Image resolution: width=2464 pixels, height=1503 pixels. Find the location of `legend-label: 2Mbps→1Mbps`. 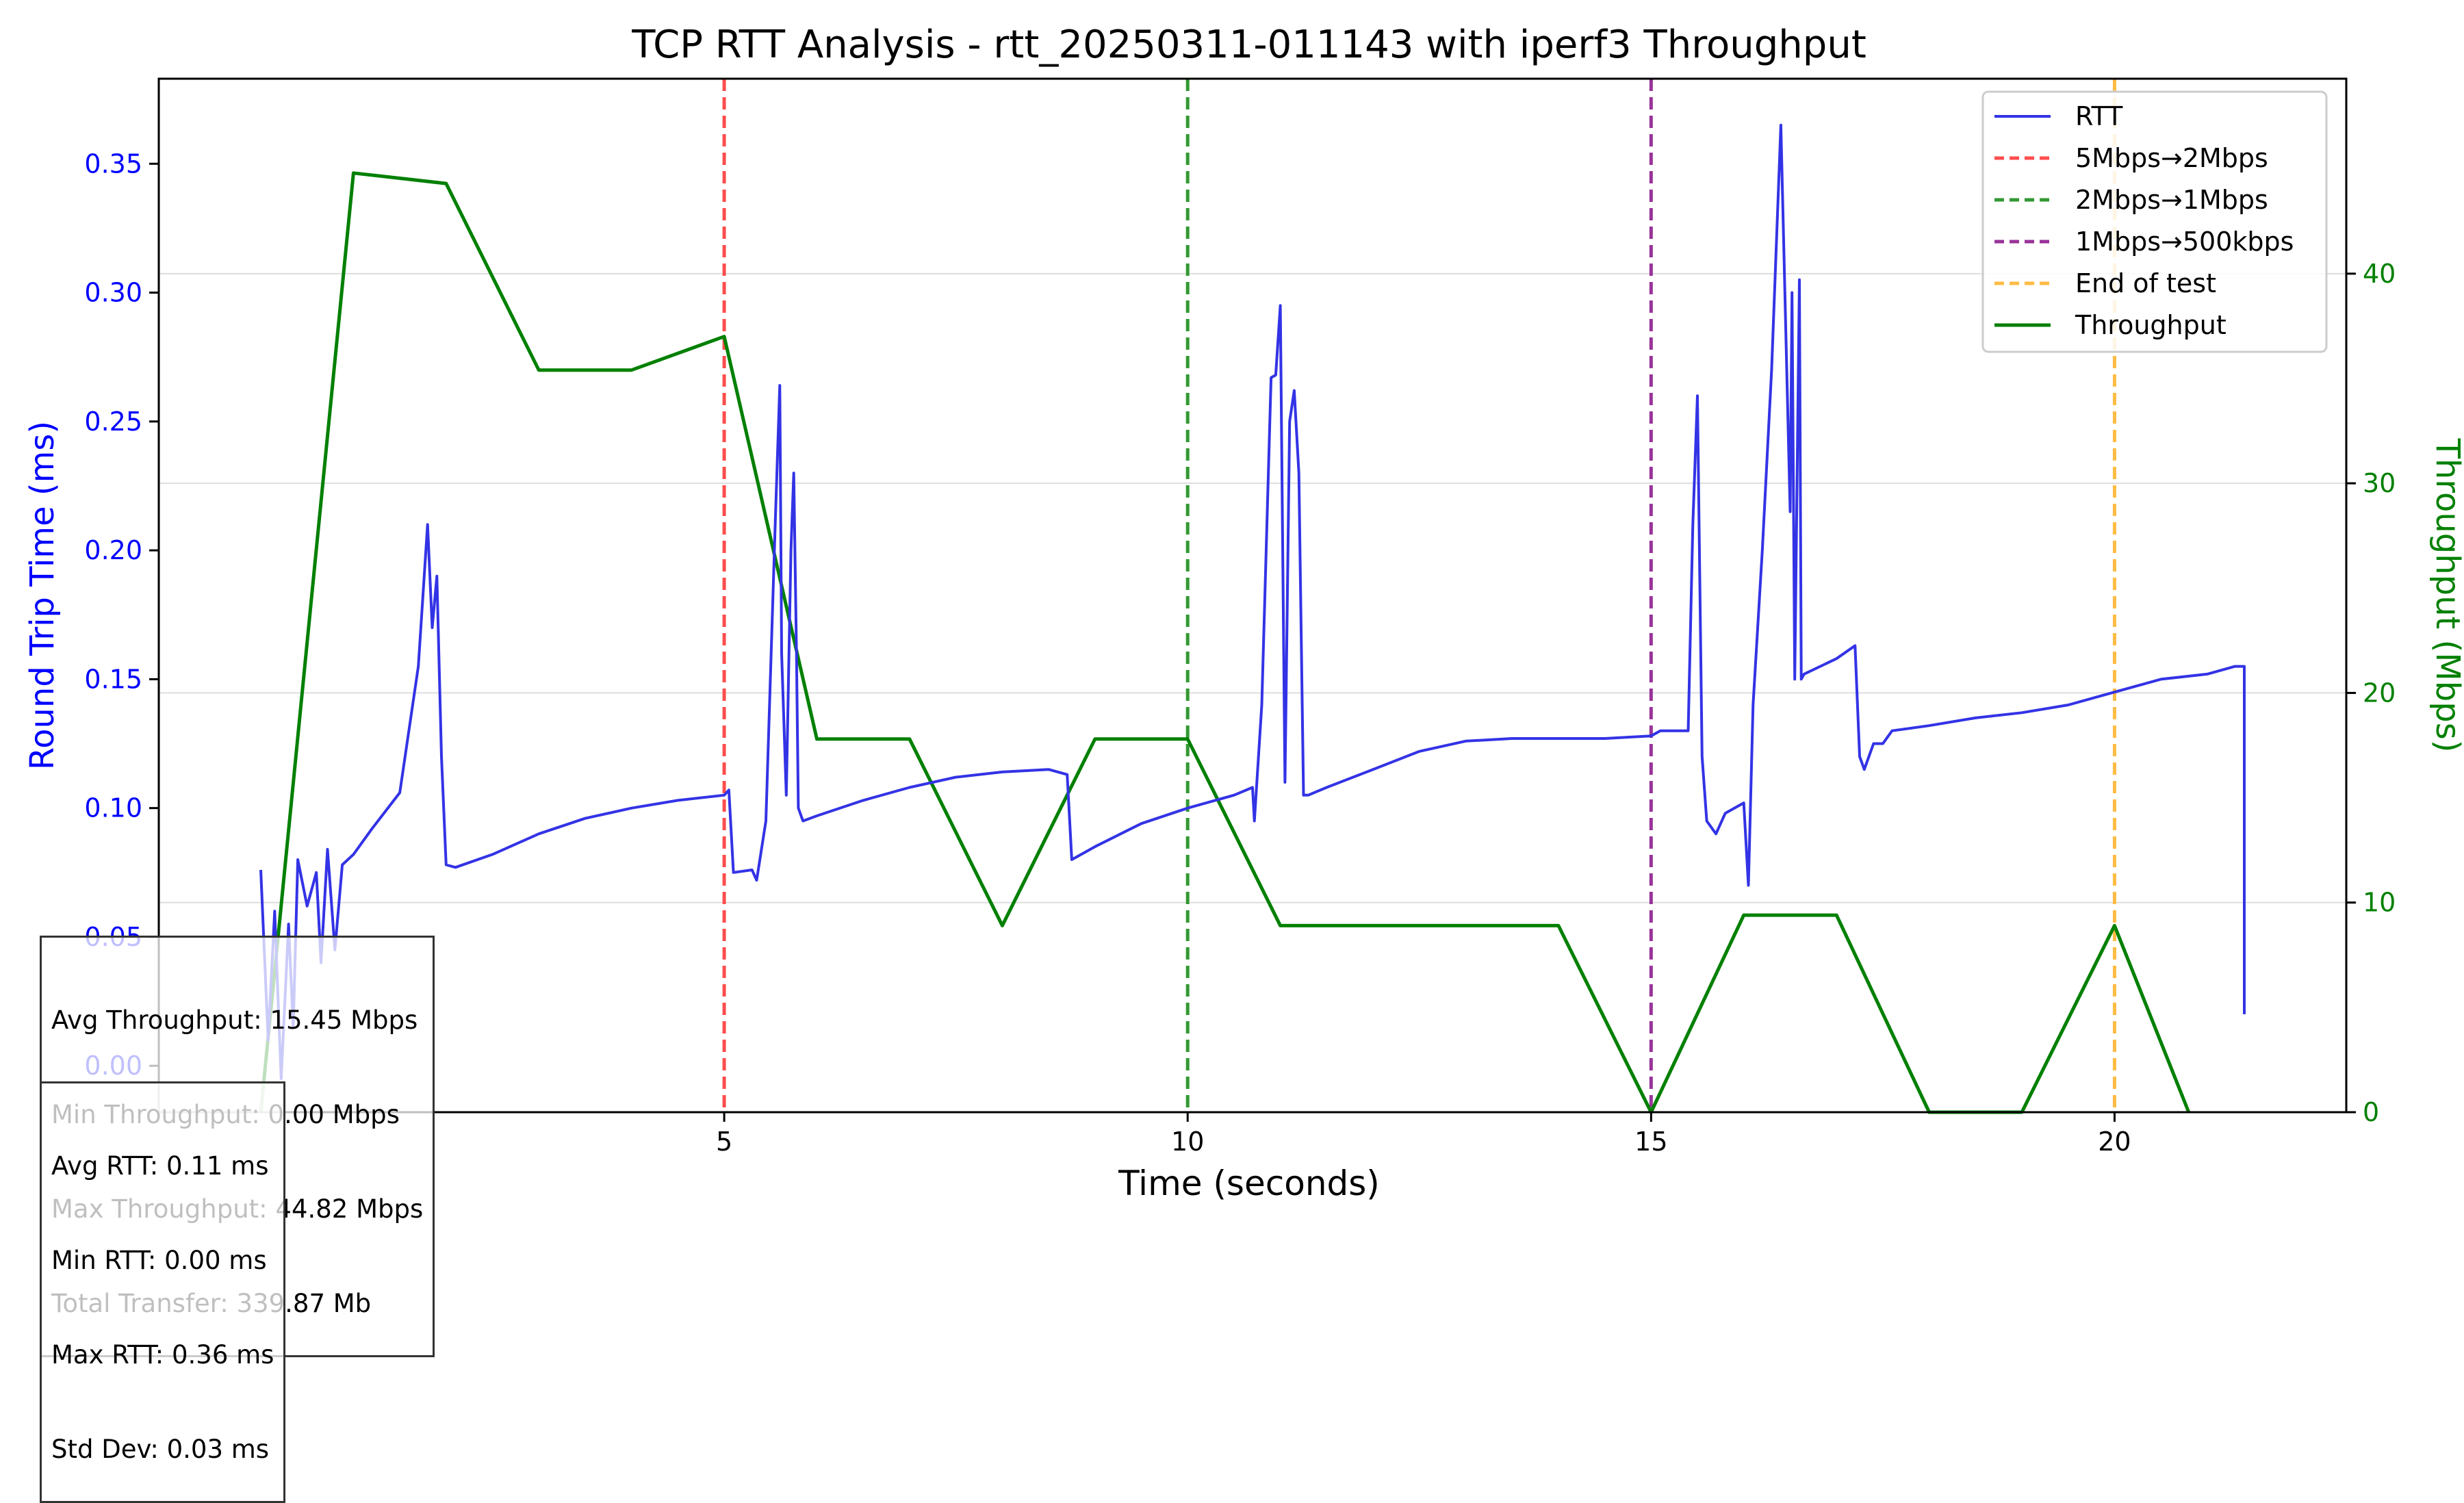

legend-label: 2Mbps→1Mbps is located at coordinates (2171, 200).